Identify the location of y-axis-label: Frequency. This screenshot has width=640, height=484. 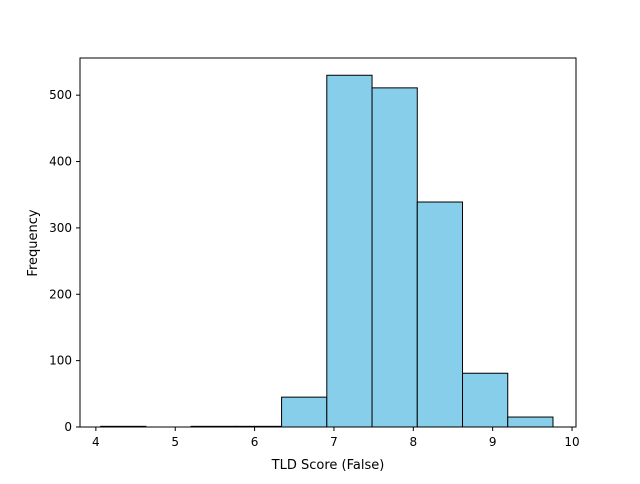
(33, 242).